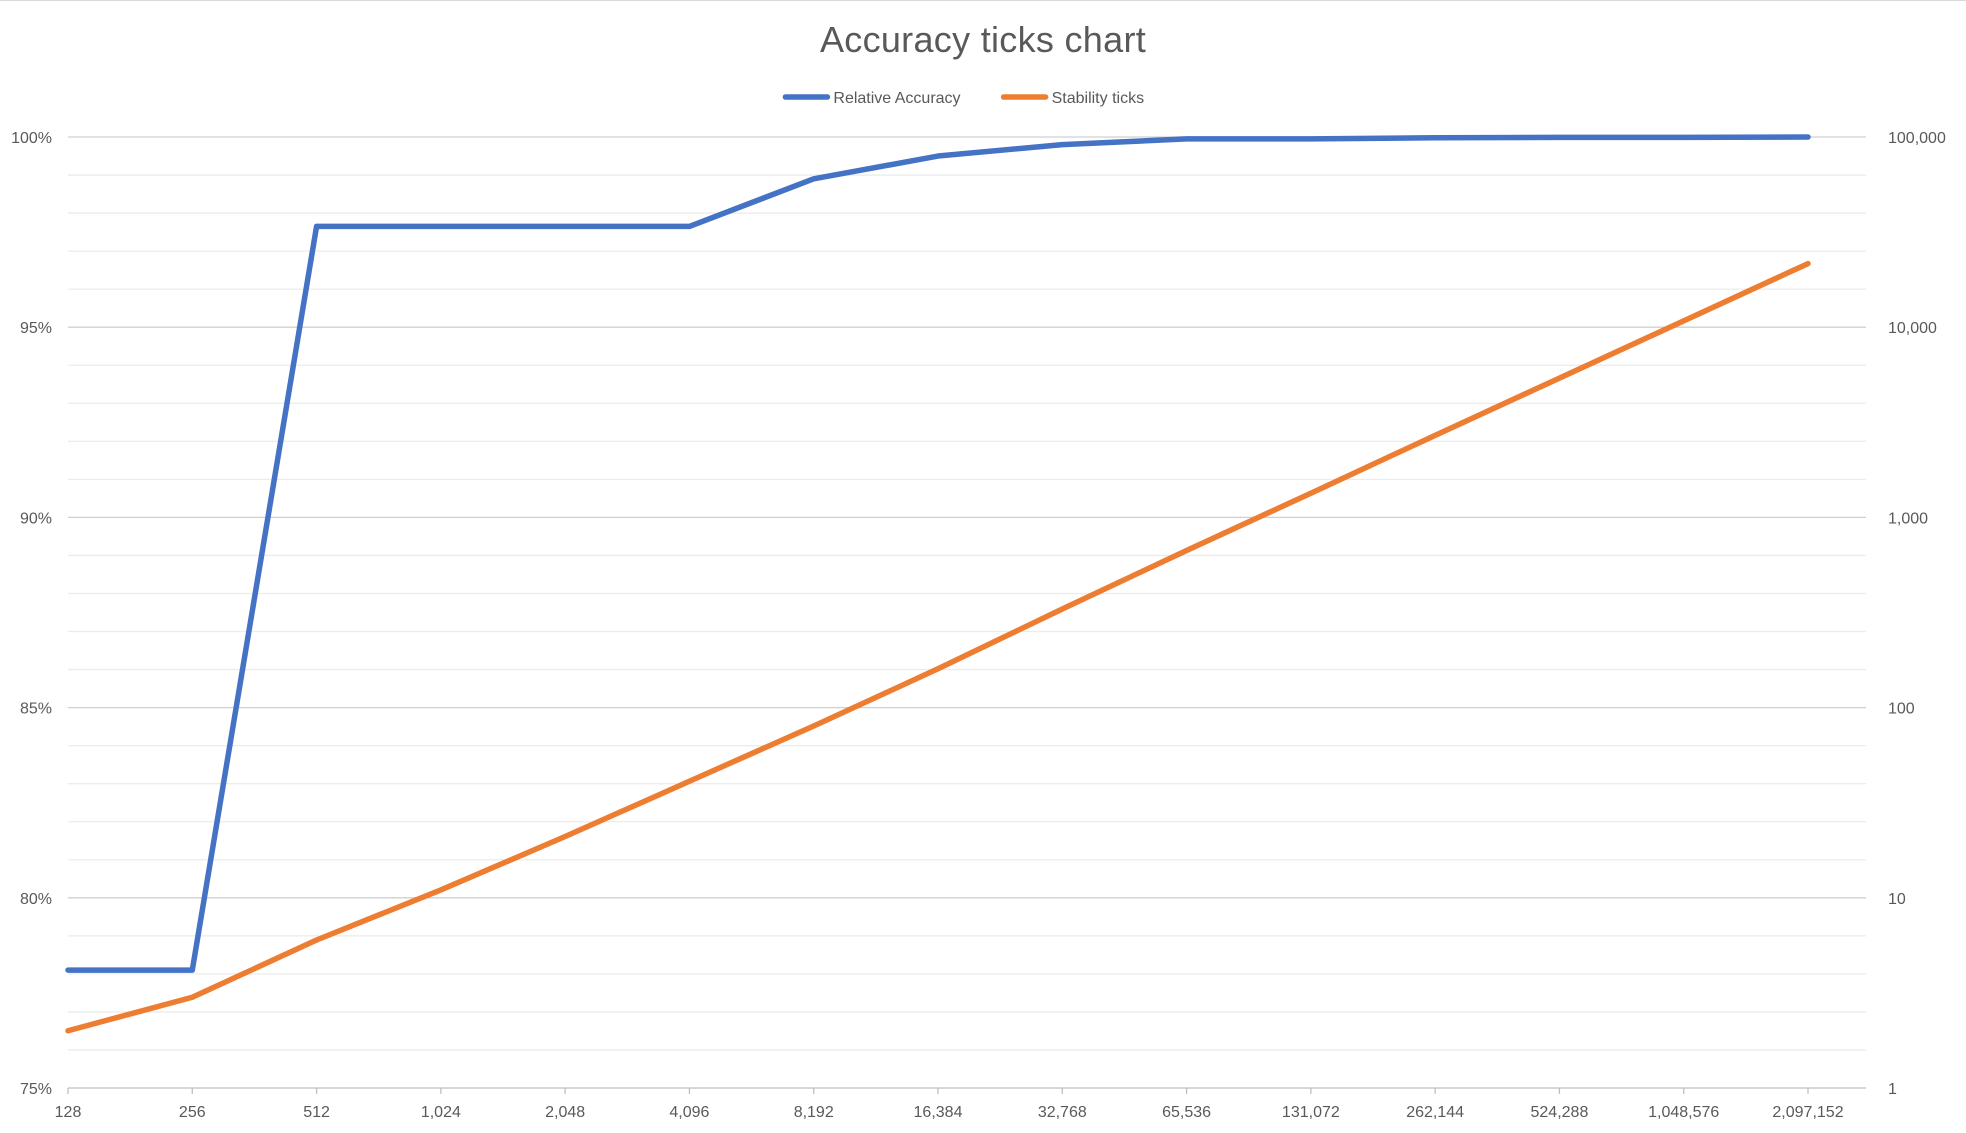 This screenshot has width=1966, height=1133. I want to click on y-right-tick-label: 10, so click(1897, 899).